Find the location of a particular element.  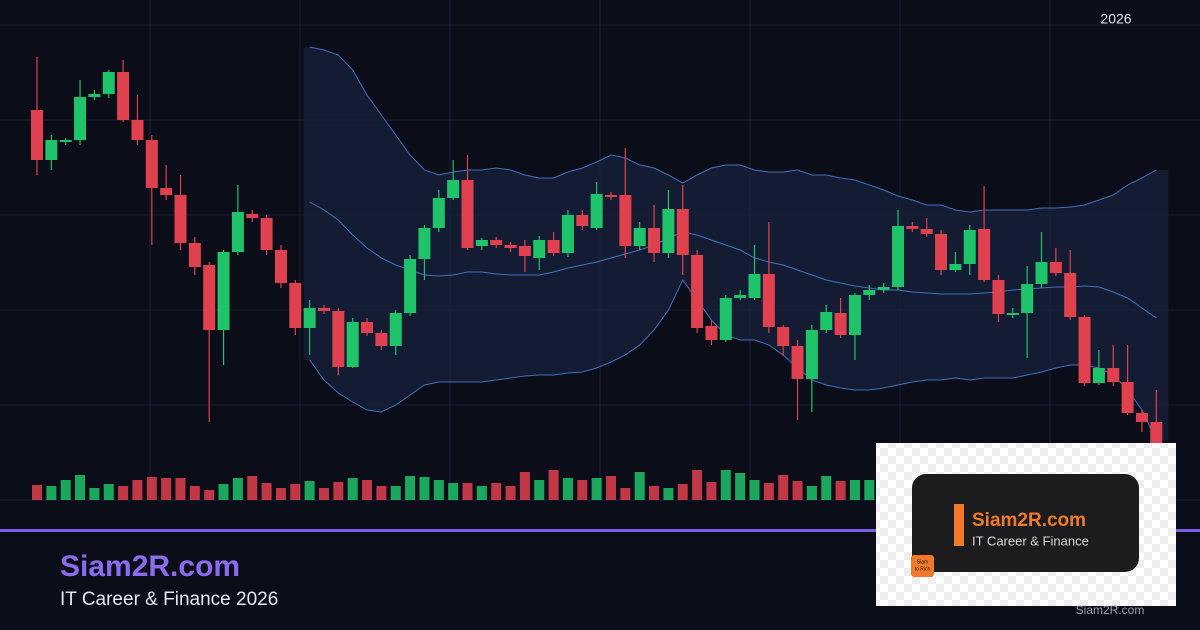

brand-tagline: IT Career & Finance 2026 is located at coordinates (169, 599).